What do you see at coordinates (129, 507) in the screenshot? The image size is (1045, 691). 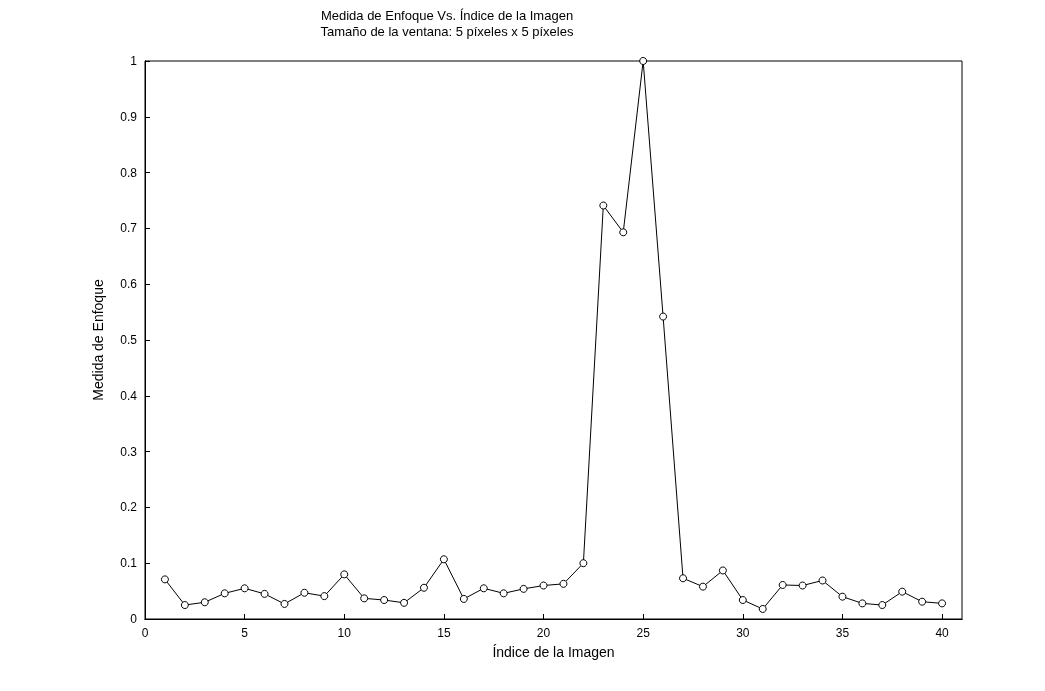 I see `y-tick-label: 0.2` at bounding box center [129, 507].